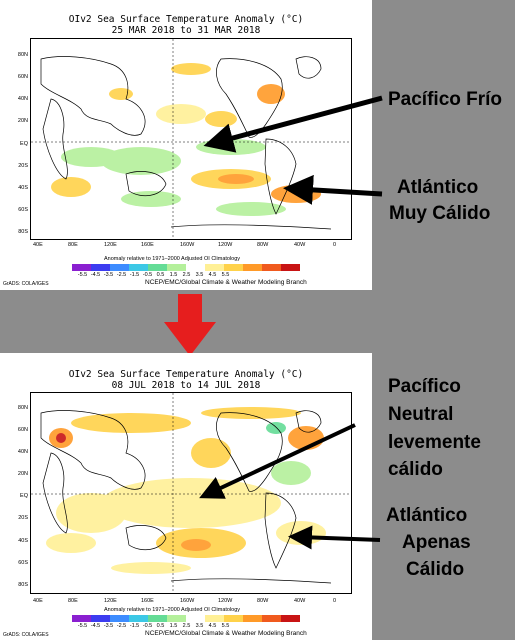  I want to click on annotation-atlantico-apenas-line1: Atlántico, so click(427, 515).